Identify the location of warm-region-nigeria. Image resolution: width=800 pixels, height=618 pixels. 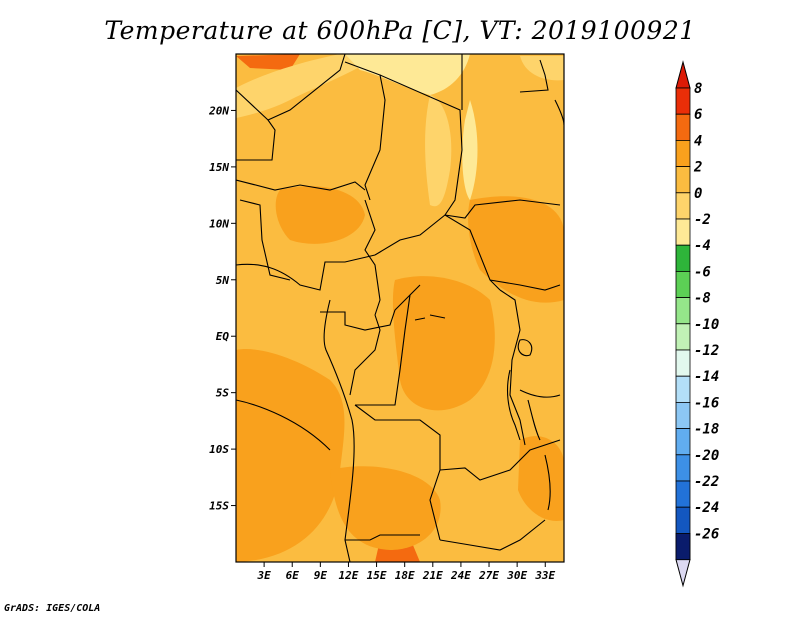
(320, 215).